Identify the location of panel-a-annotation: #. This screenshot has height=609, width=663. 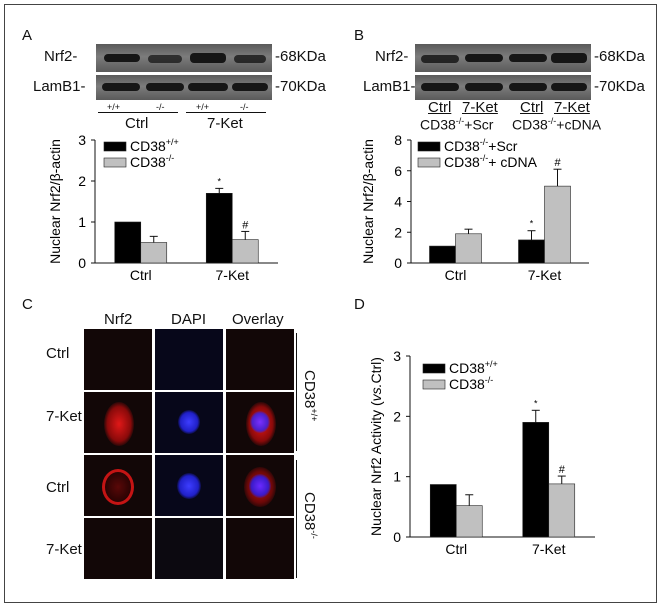
(245, 225).